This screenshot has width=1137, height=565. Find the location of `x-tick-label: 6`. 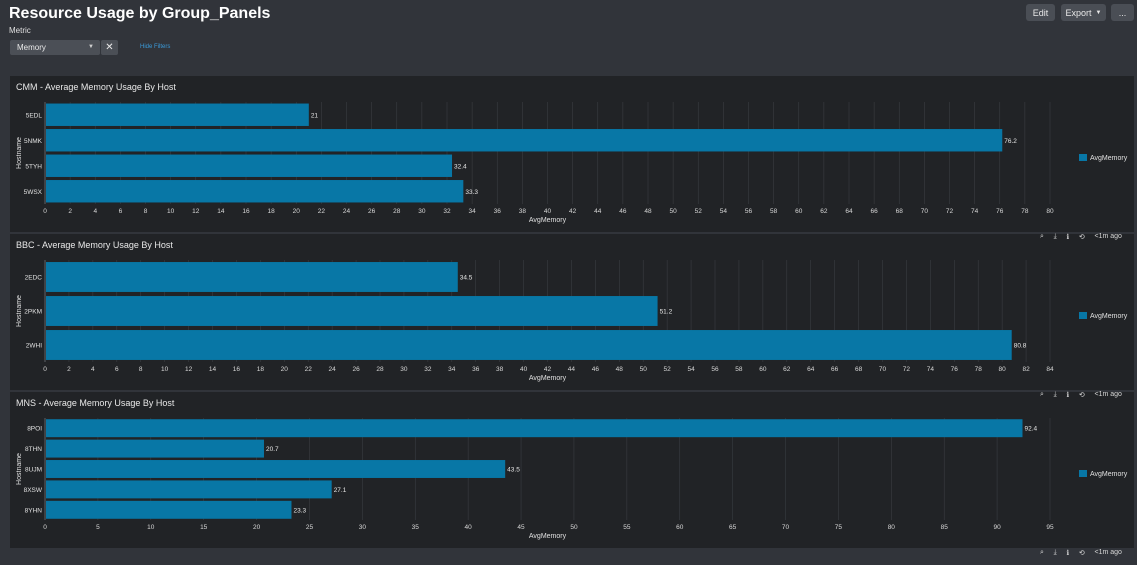

x-tick-label: 6 is located at coordinates (121, 211).